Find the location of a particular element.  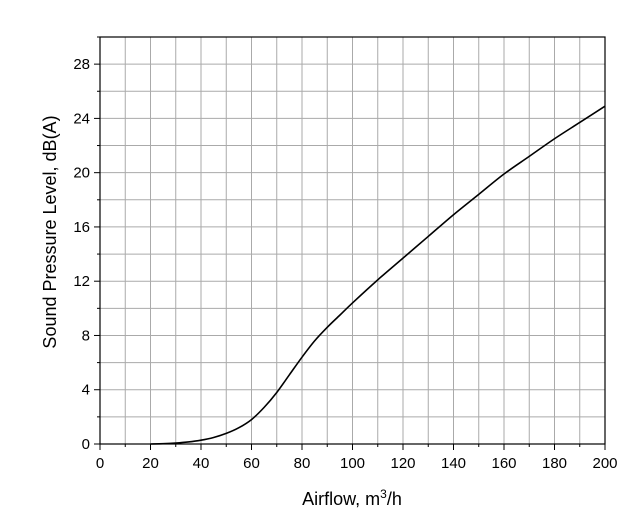

x-tick-label: 180 is located at coordinates (554, 463).